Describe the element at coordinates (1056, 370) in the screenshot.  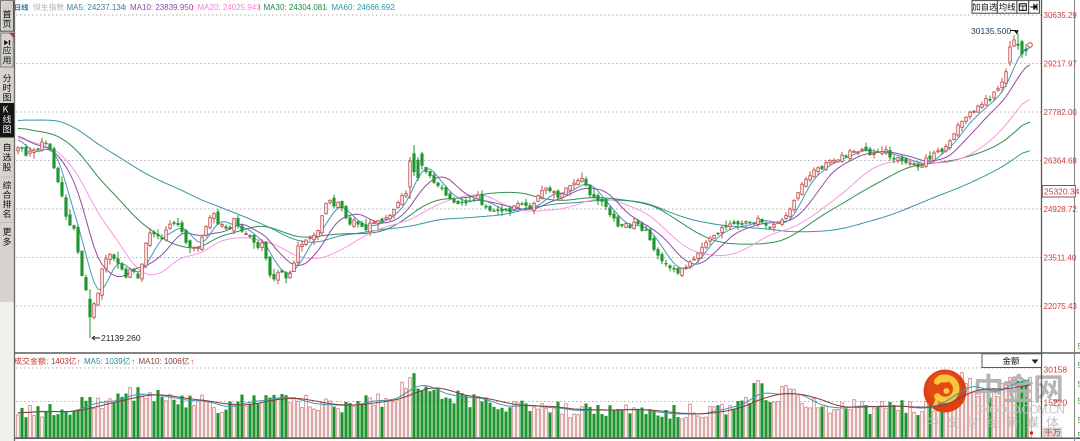
I see `svg-text: 30158` at that location.